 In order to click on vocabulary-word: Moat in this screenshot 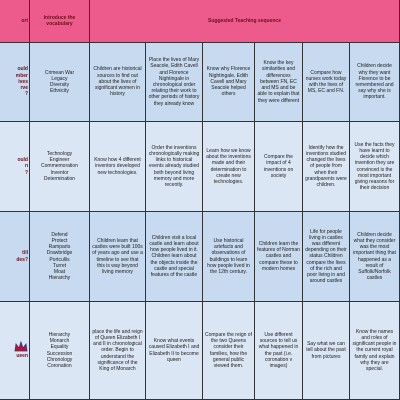, I will do `click(59, 271)`.